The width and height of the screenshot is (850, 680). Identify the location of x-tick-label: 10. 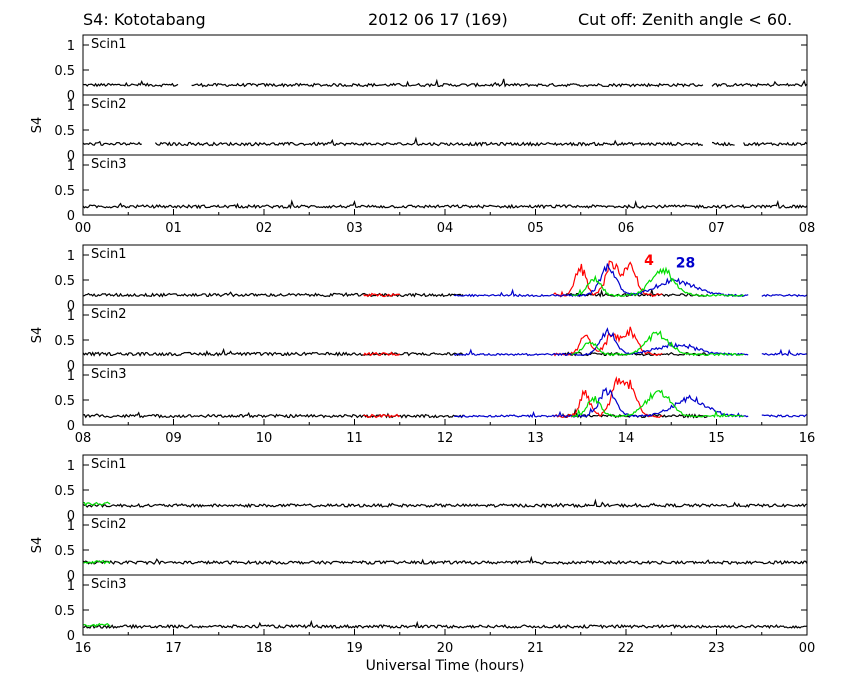
(264, 438).